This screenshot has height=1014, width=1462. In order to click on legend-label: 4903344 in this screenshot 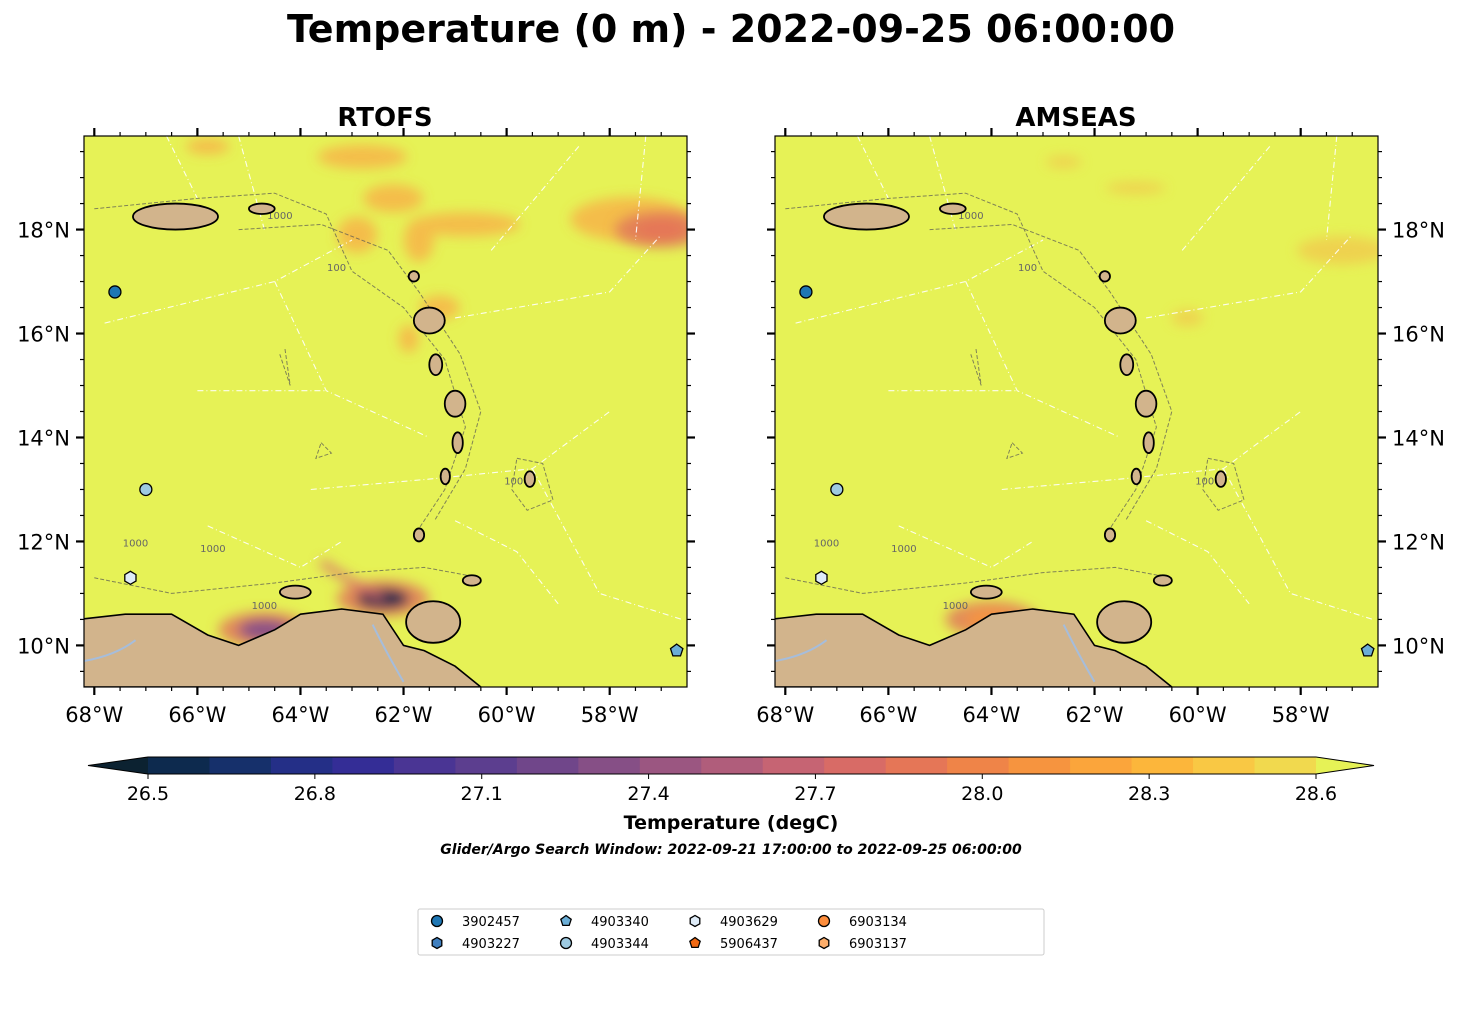, I will do `click(620, 944)`.